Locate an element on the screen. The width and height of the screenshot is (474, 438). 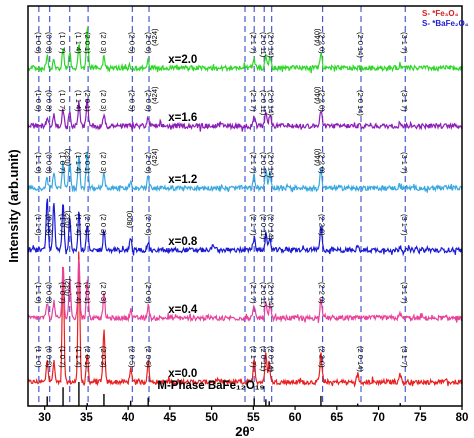
peak-annotation-x=0.0-5: (2 0 3) is located at coordinates (103, 357).